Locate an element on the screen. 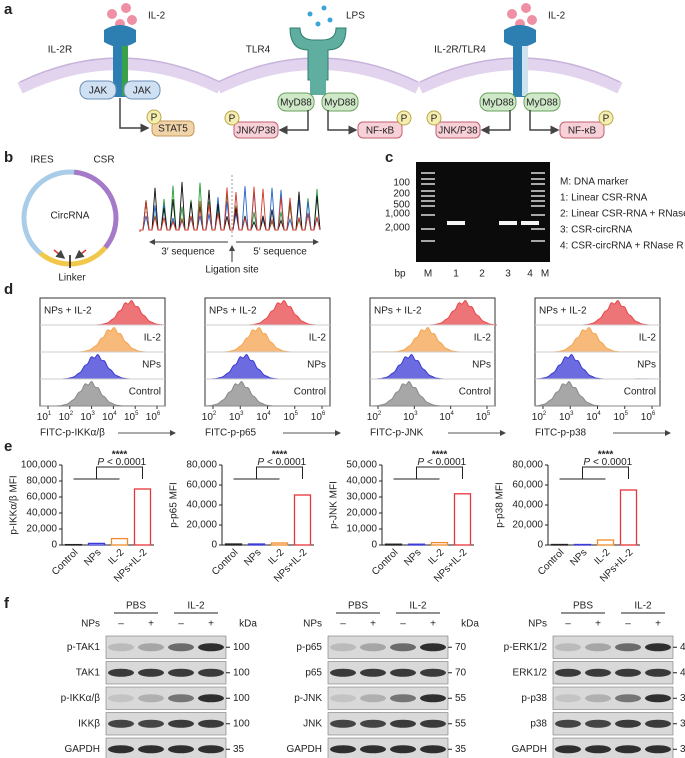  p-text: < 0.0001 is located at coordinates (613, 462).